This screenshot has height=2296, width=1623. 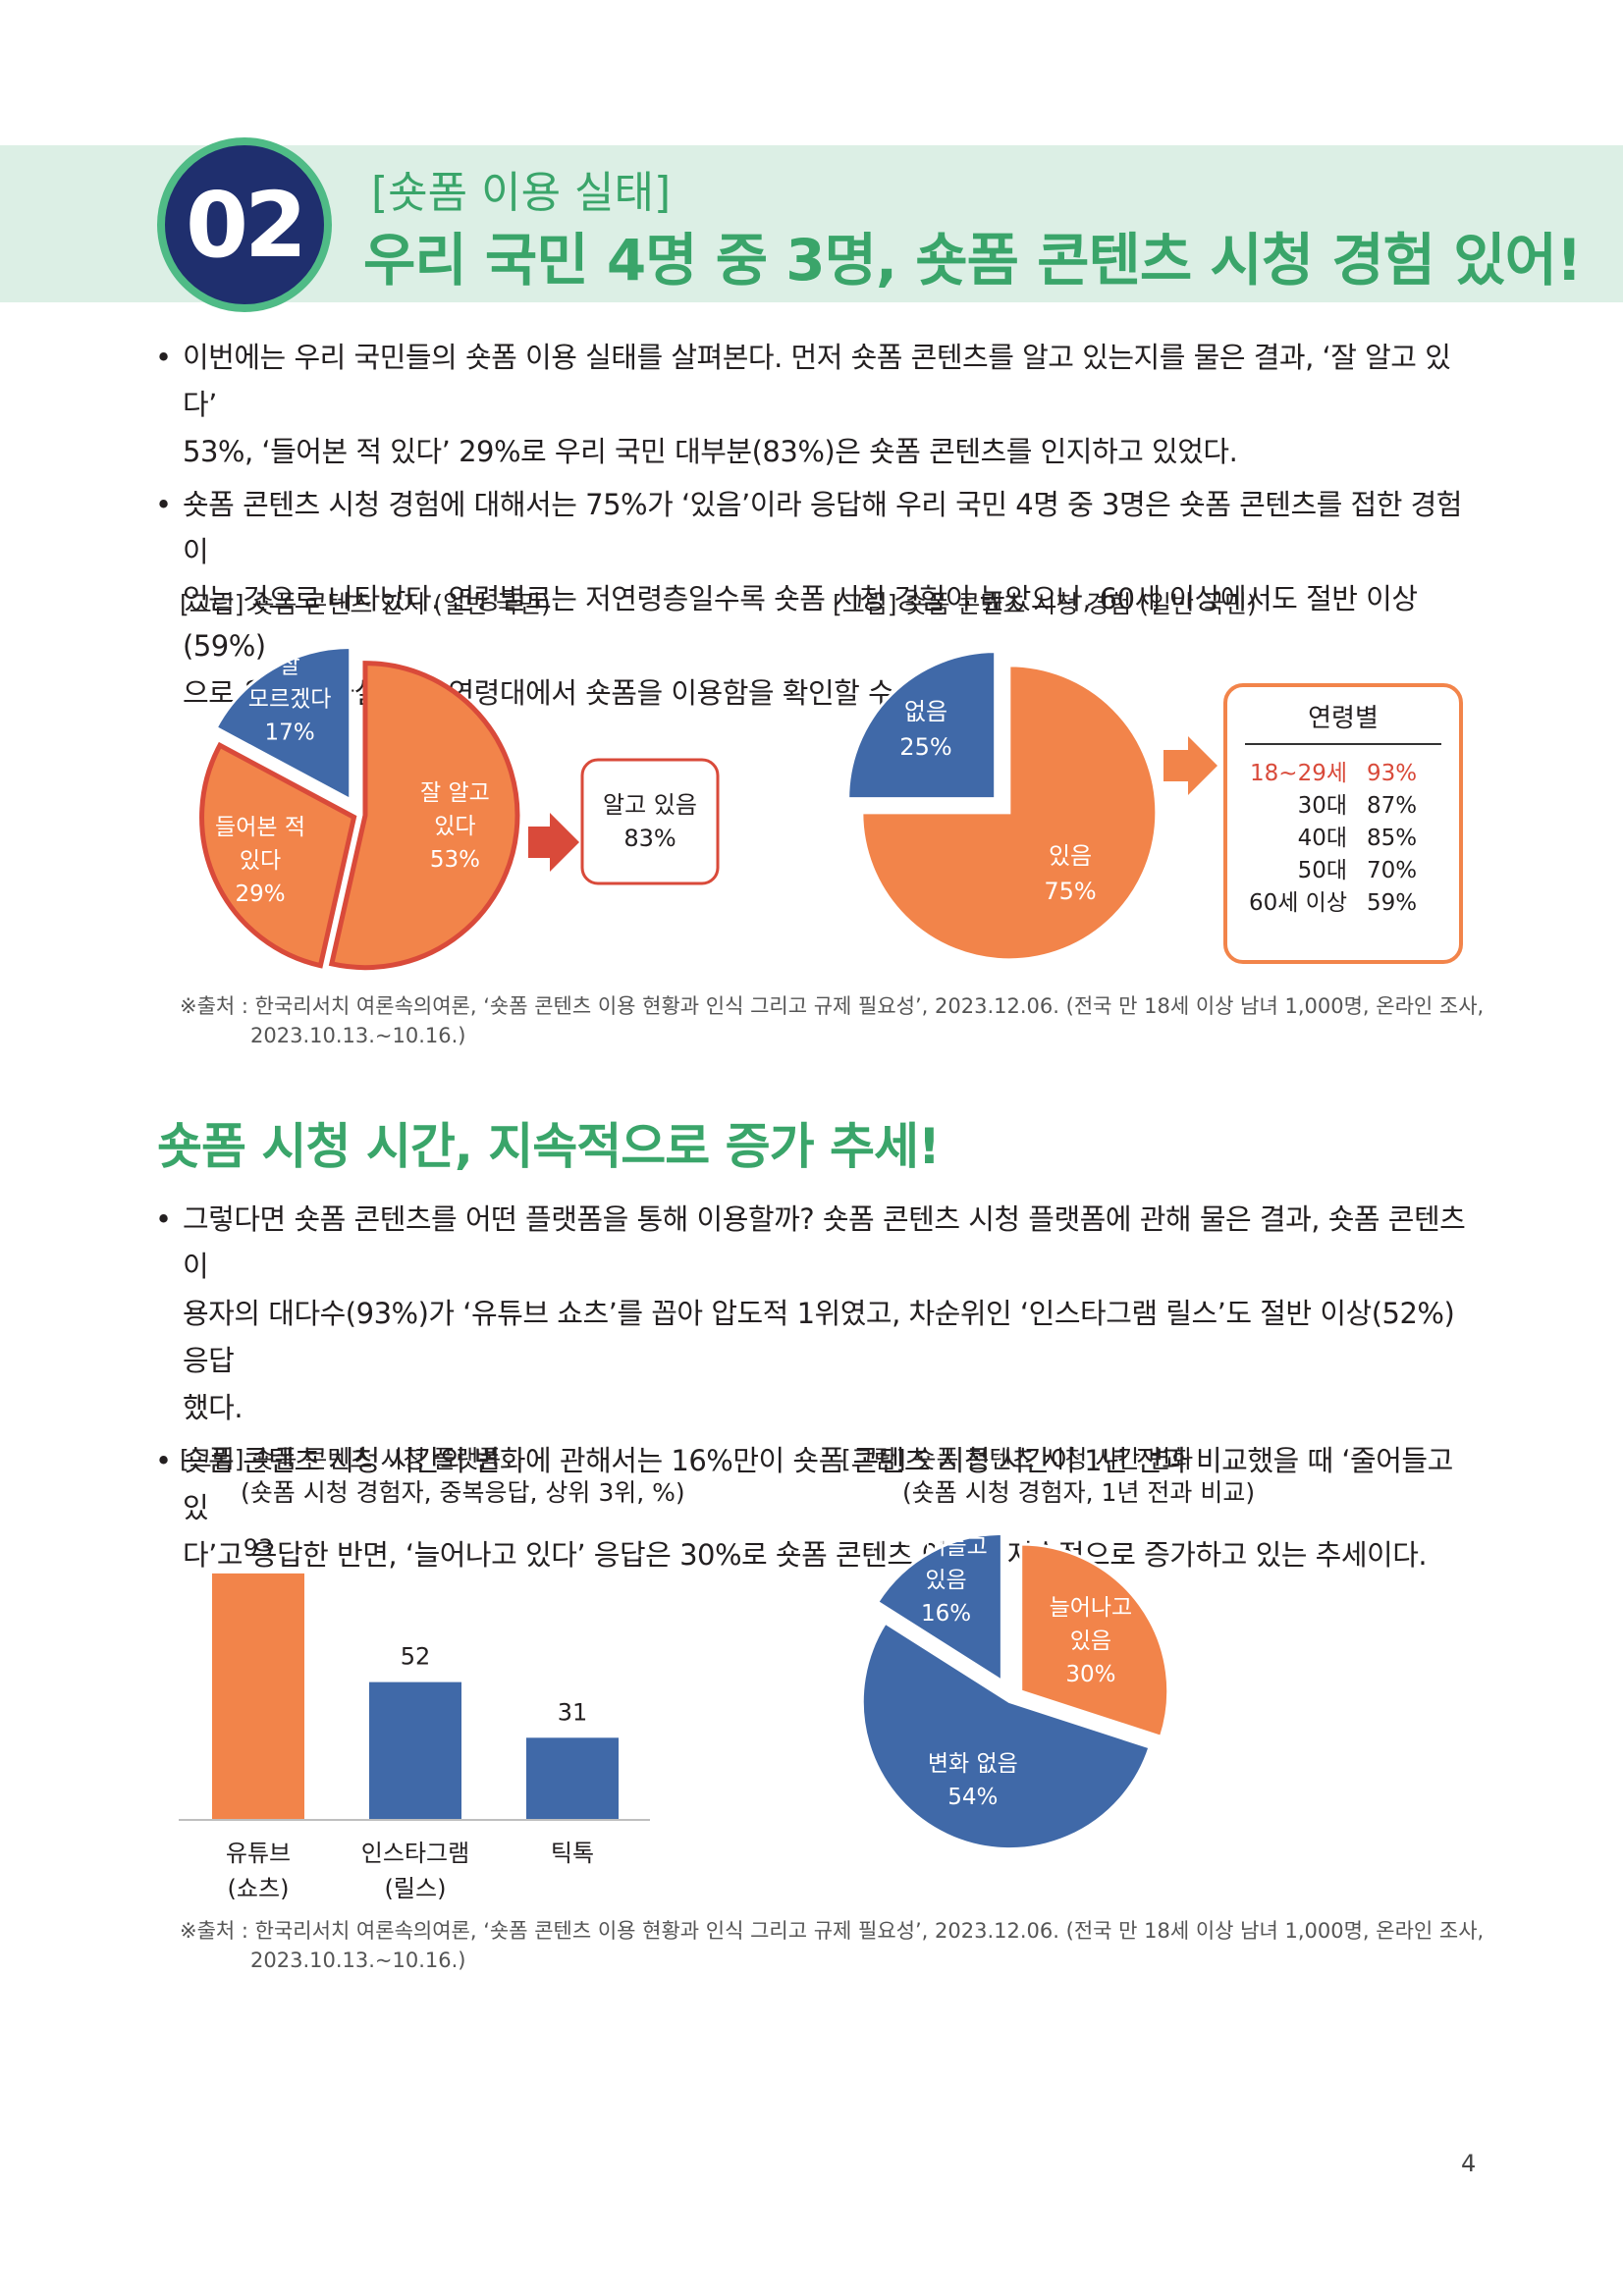 I want to click on bar-category-label: 틱톡, so click(x=573, y=1854).